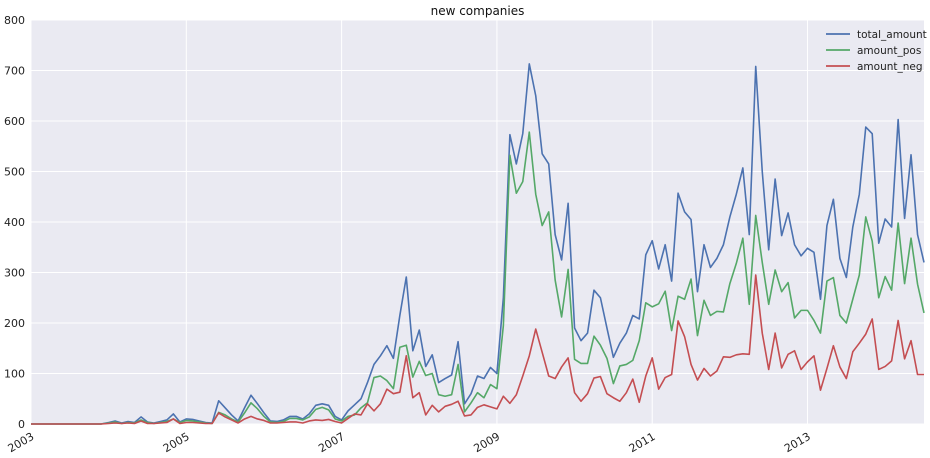 The width and height of the screenshot is (930, 458). What do you see at coordinates (331, 442) in the screenshot?
I see `x-tick-label: 2007` at bounding box center [331, 442].